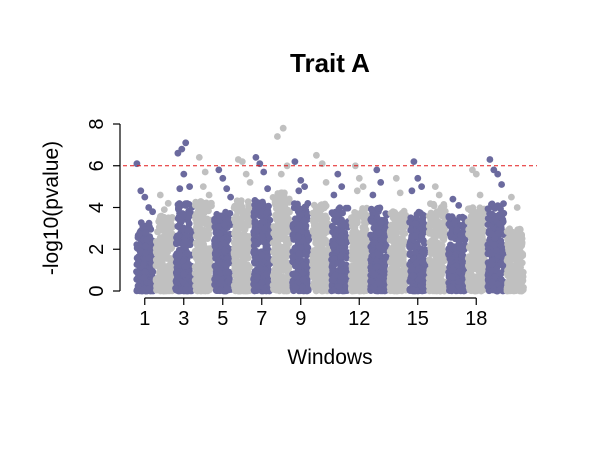 The image size is (600, 450). Describe the element at coordinates (261, 319) in the screenshot. I see `x-tick-label: 7` at that location.